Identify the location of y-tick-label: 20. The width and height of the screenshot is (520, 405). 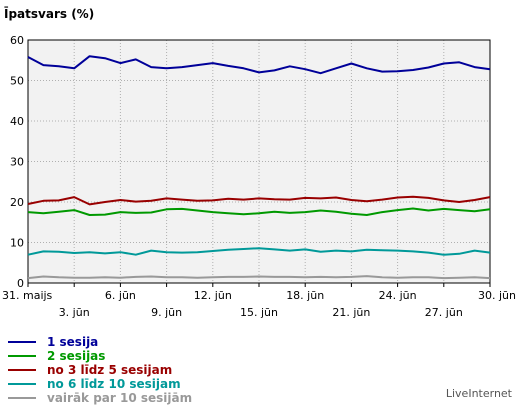
(17, 202).